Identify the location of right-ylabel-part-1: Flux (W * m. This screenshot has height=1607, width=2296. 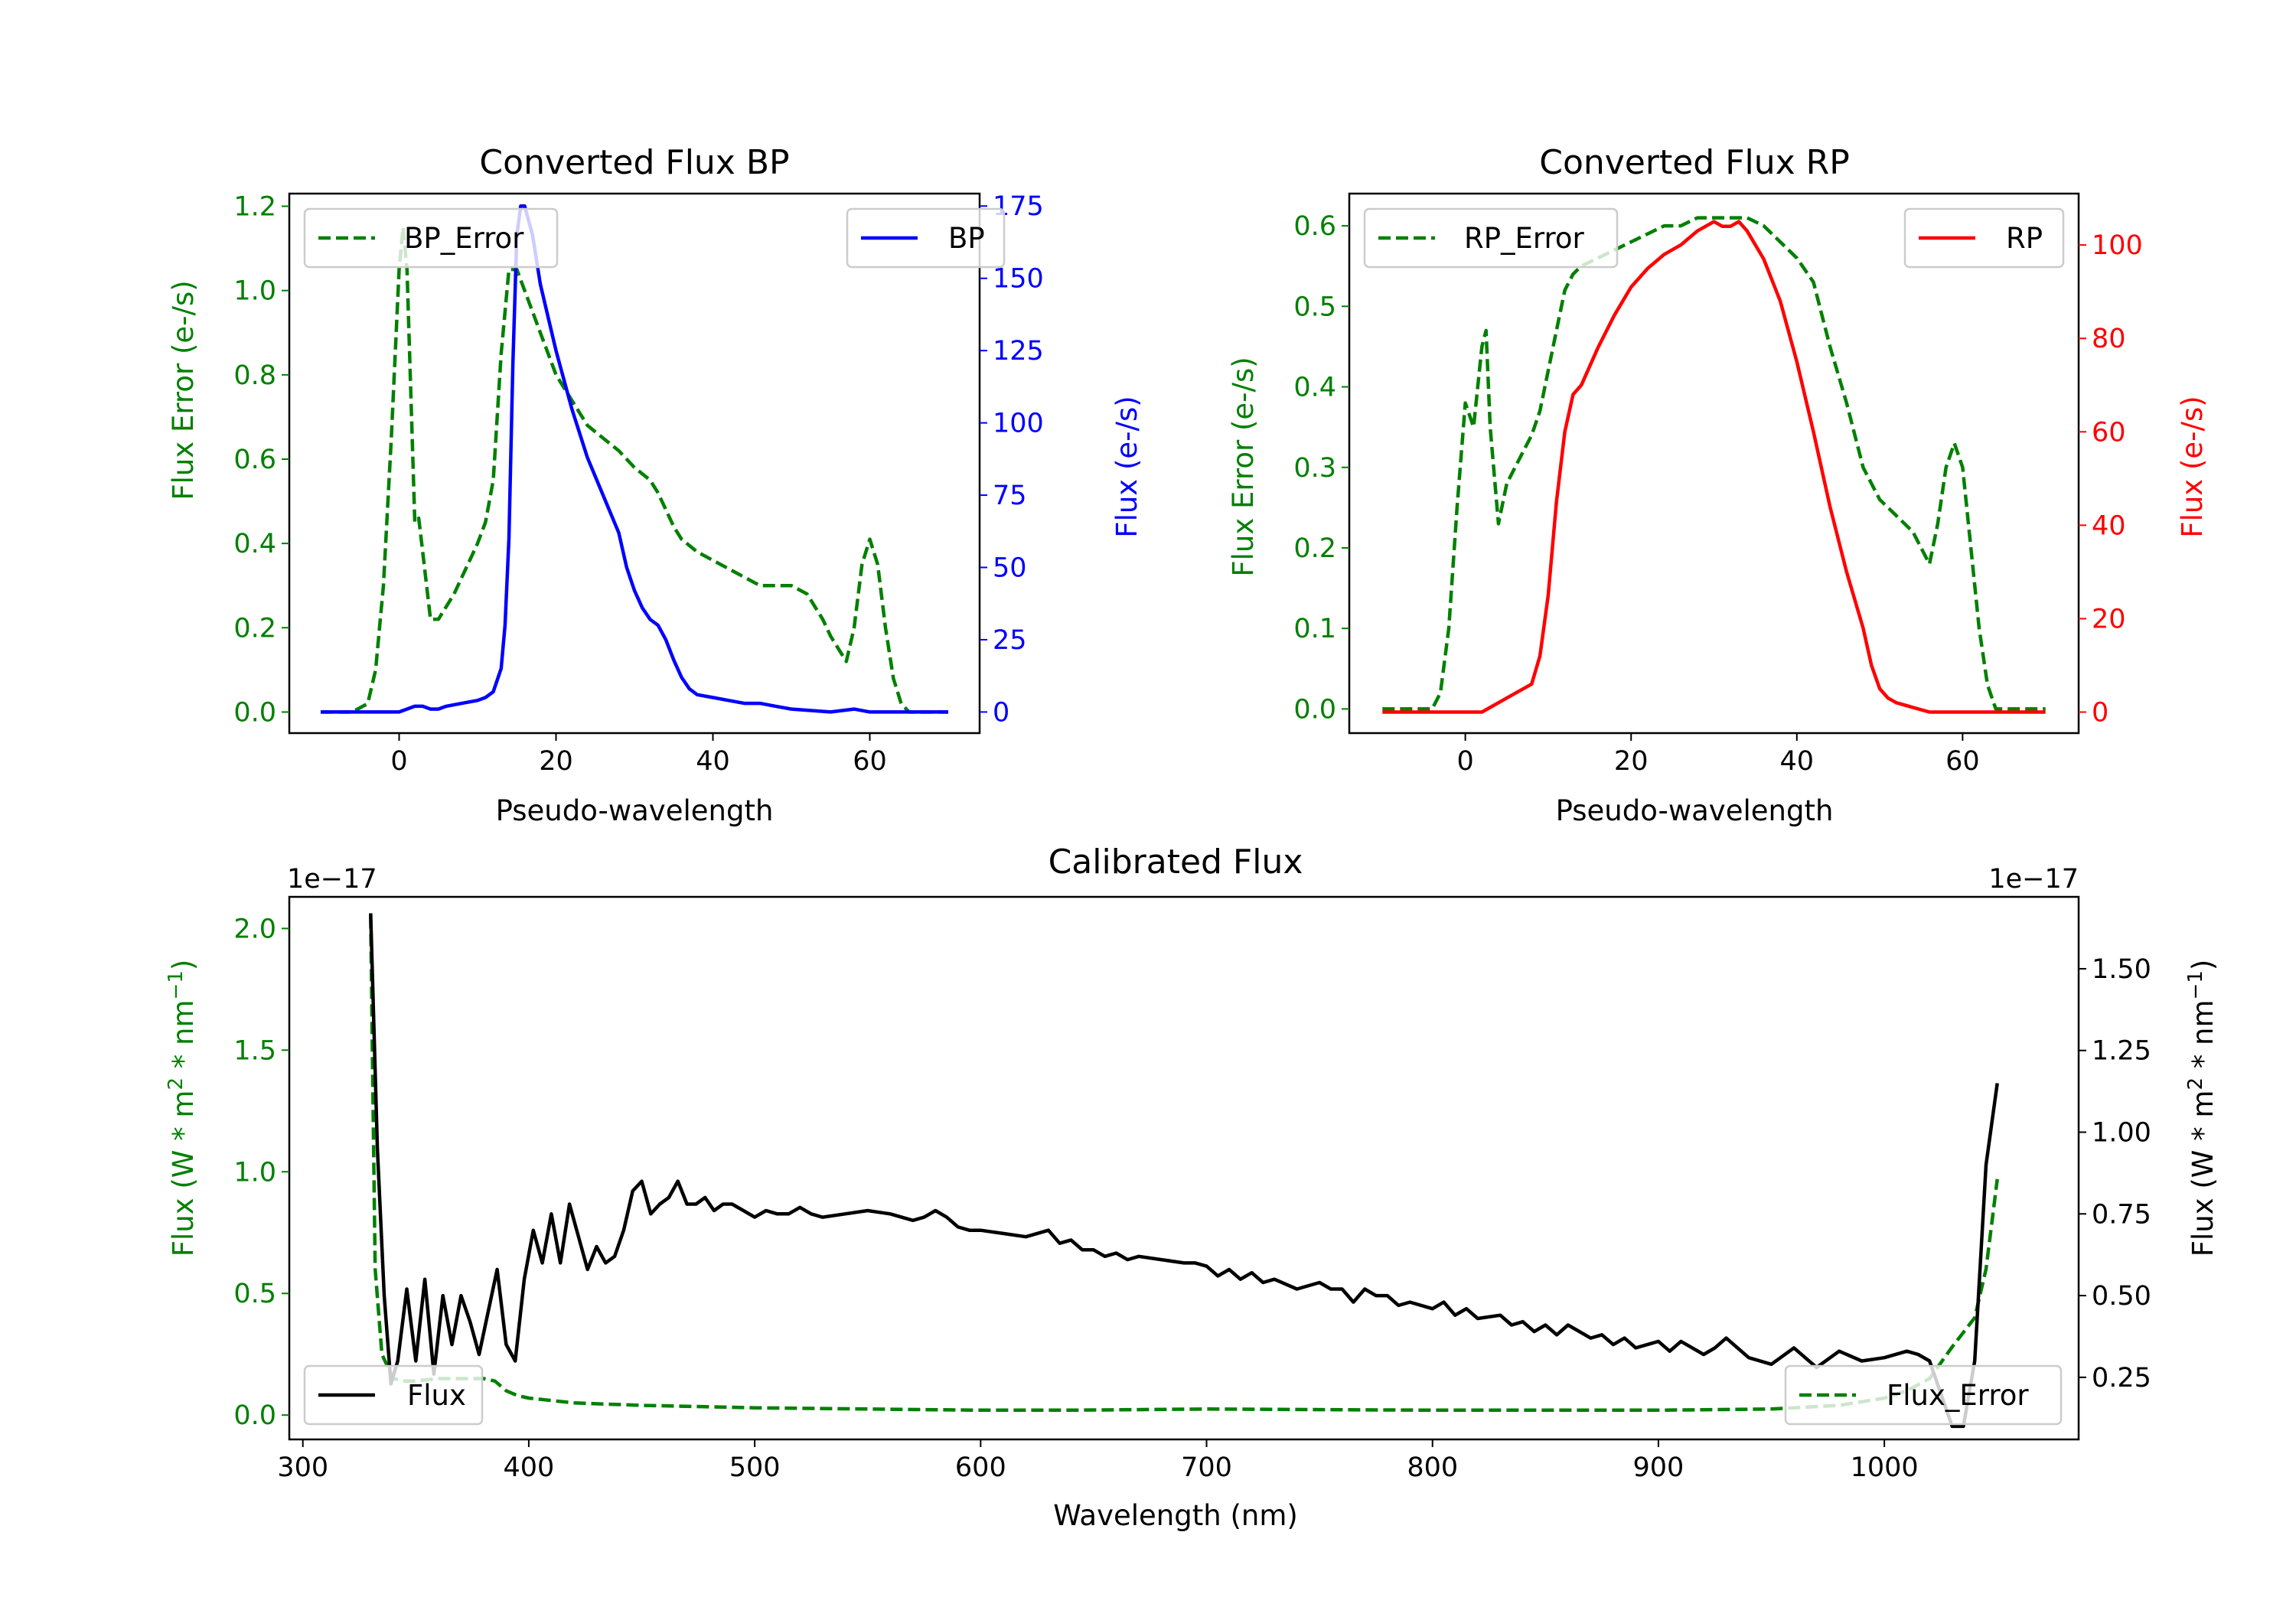
(2203, 1173).